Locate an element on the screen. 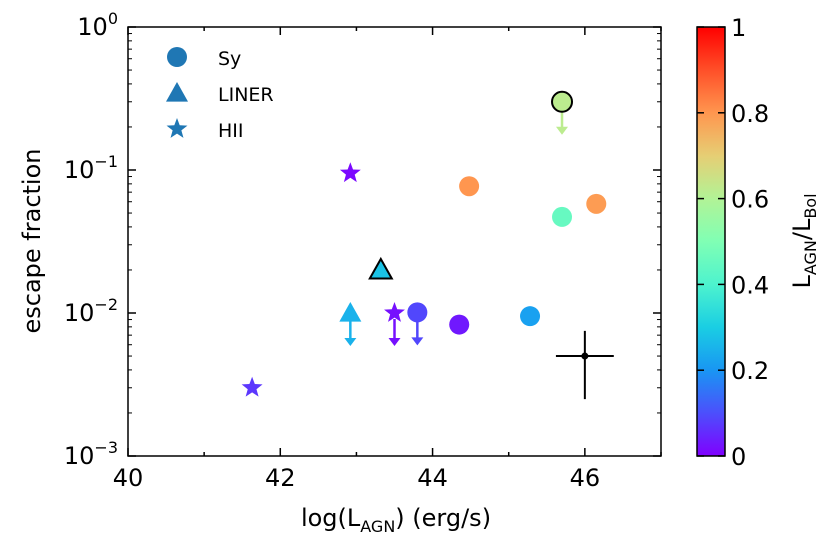  colorbar-tick-label: 0.6 is located at coordinates (750, 200).